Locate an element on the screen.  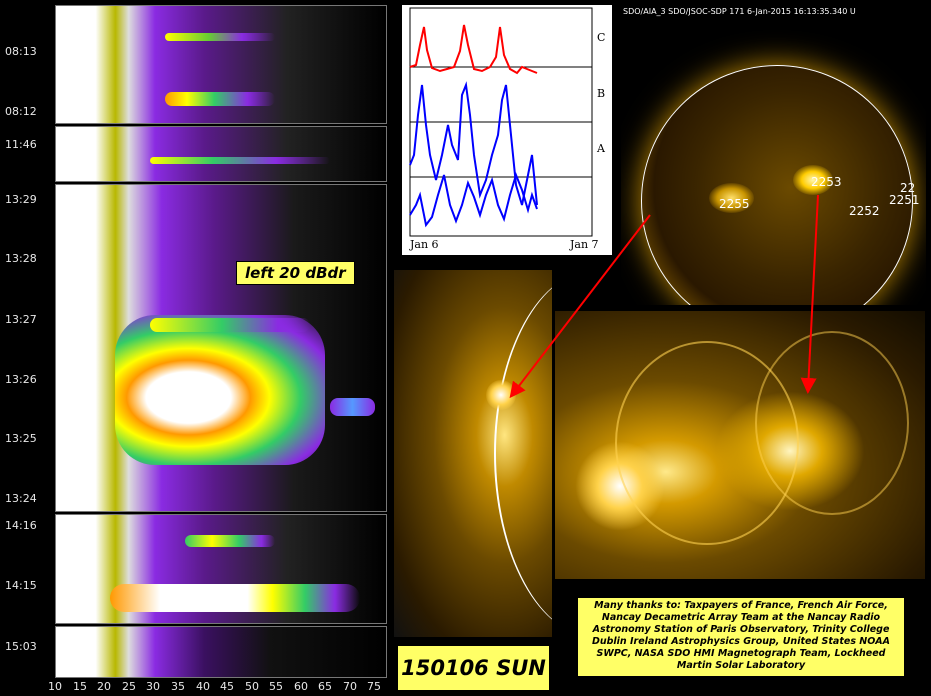
active-region-2253-glow is located at coordinates (813, 180).